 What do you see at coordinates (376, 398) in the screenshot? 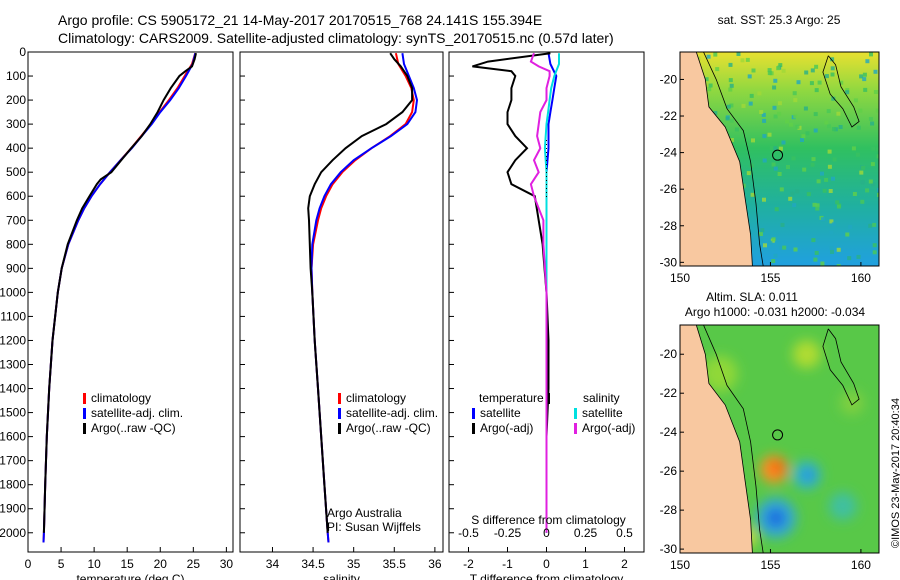
I see `salinity-legend-label: climatology` at bounding box center [376, 398].